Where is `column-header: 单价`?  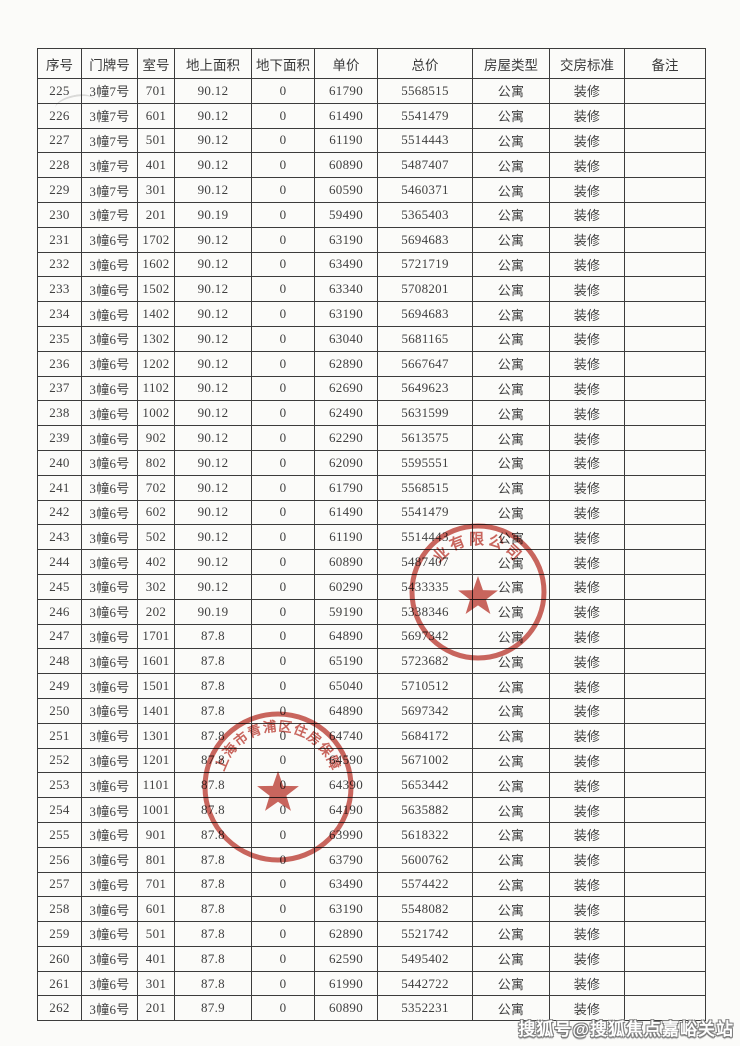 column-header: 单价 is located at coordinates (346, 63).